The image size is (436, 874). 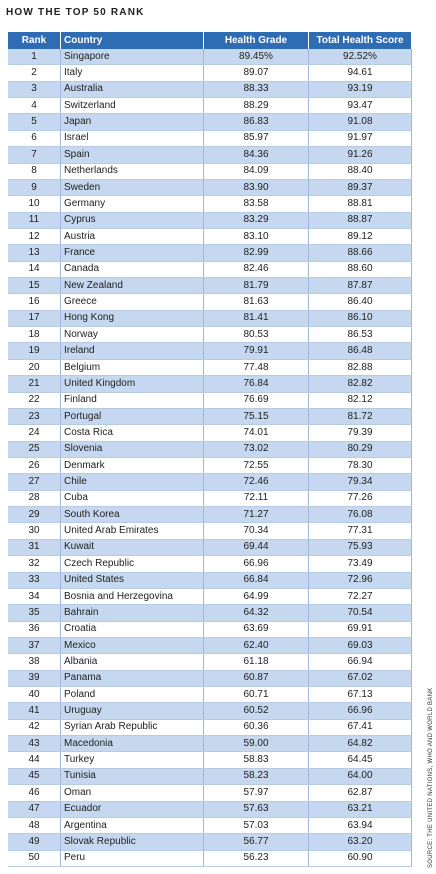 I want to click on table-cell: Tunisia, so click(x=132, y=777).